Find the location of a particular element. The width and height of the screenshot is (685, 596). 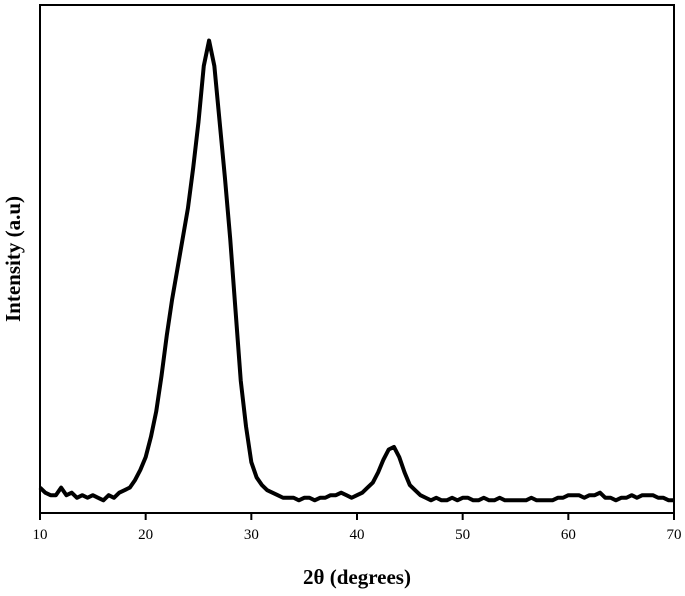

x-axis-label: 2θ (degrees) is located at coordinates (357, 577).